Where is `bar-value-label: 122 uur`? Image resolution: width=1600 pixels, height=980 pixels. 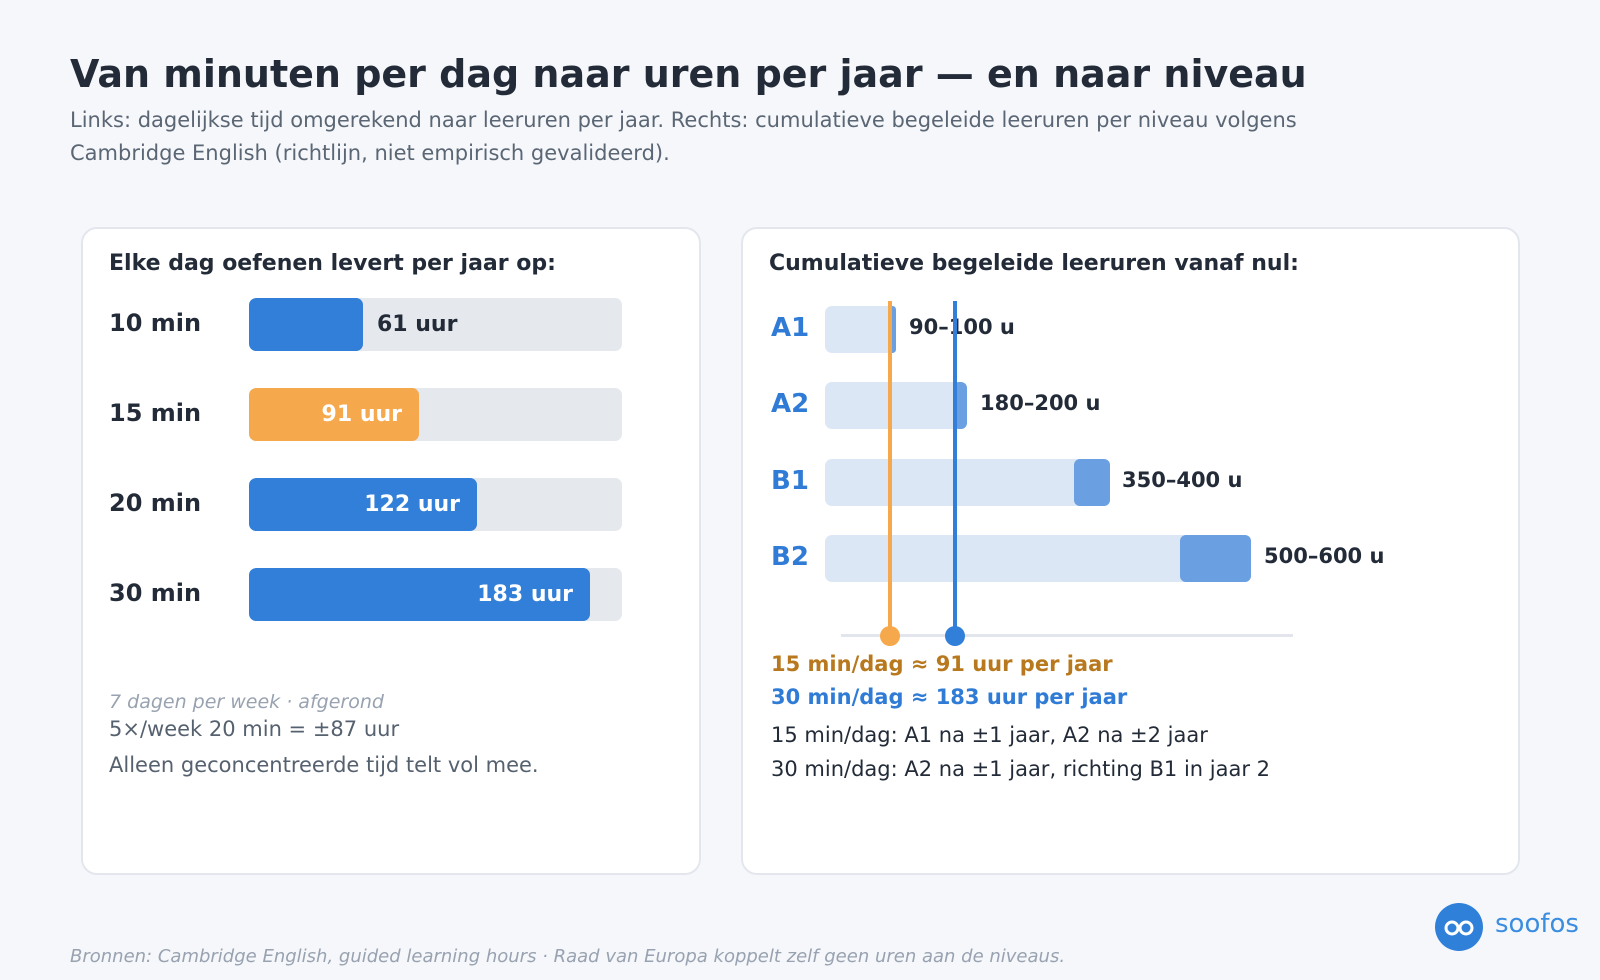 bar-value-label: 122 uur is located at coordinates (412, 504).